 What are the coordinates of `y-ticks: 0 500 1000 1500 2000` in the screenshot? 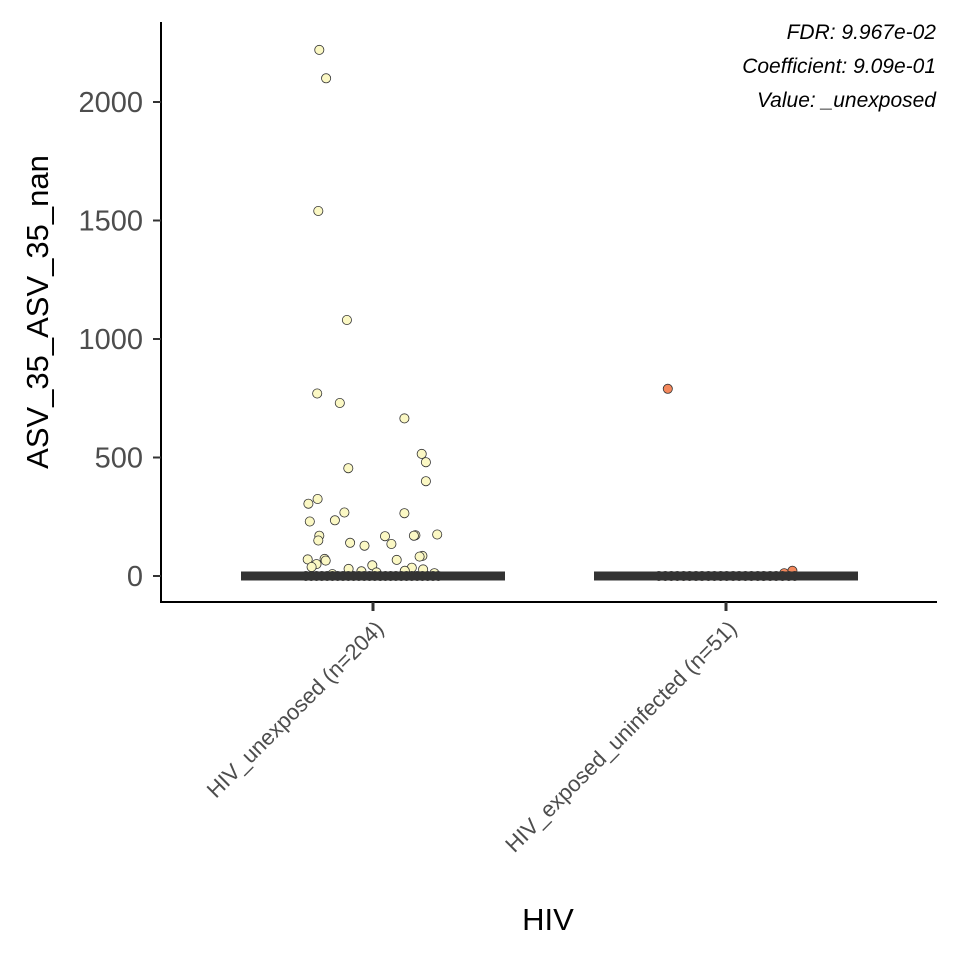 It's located at (119, 340).